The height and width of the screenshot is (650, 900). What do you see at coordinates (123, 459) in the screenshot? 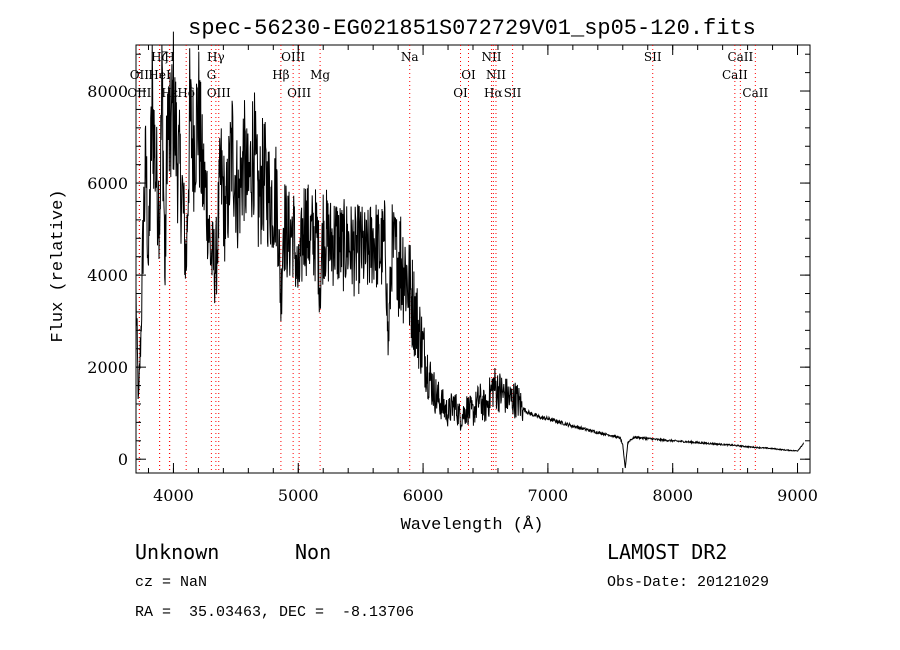
I see `y-tick-label: 0` at bounding box center [123, 459].